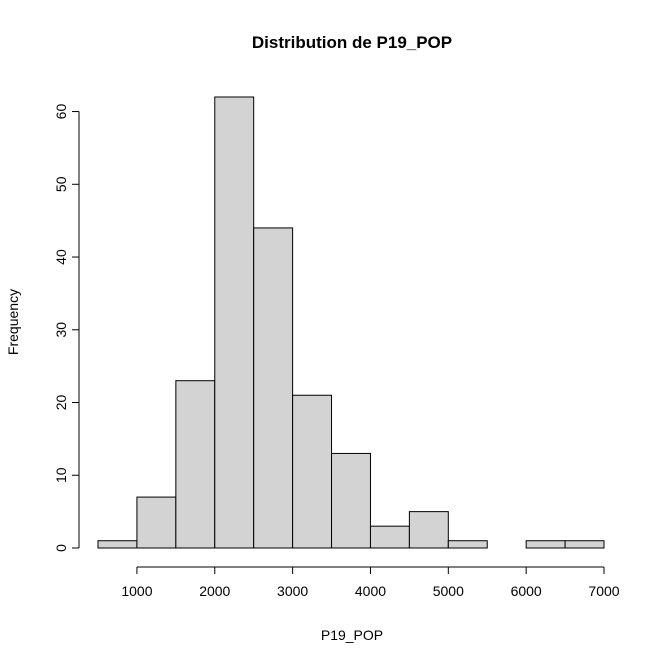 The image size is (664, 664). I want to click on x-axis: 1000 2000 3000 4000 5000 6000 7000, so click(370, 582).